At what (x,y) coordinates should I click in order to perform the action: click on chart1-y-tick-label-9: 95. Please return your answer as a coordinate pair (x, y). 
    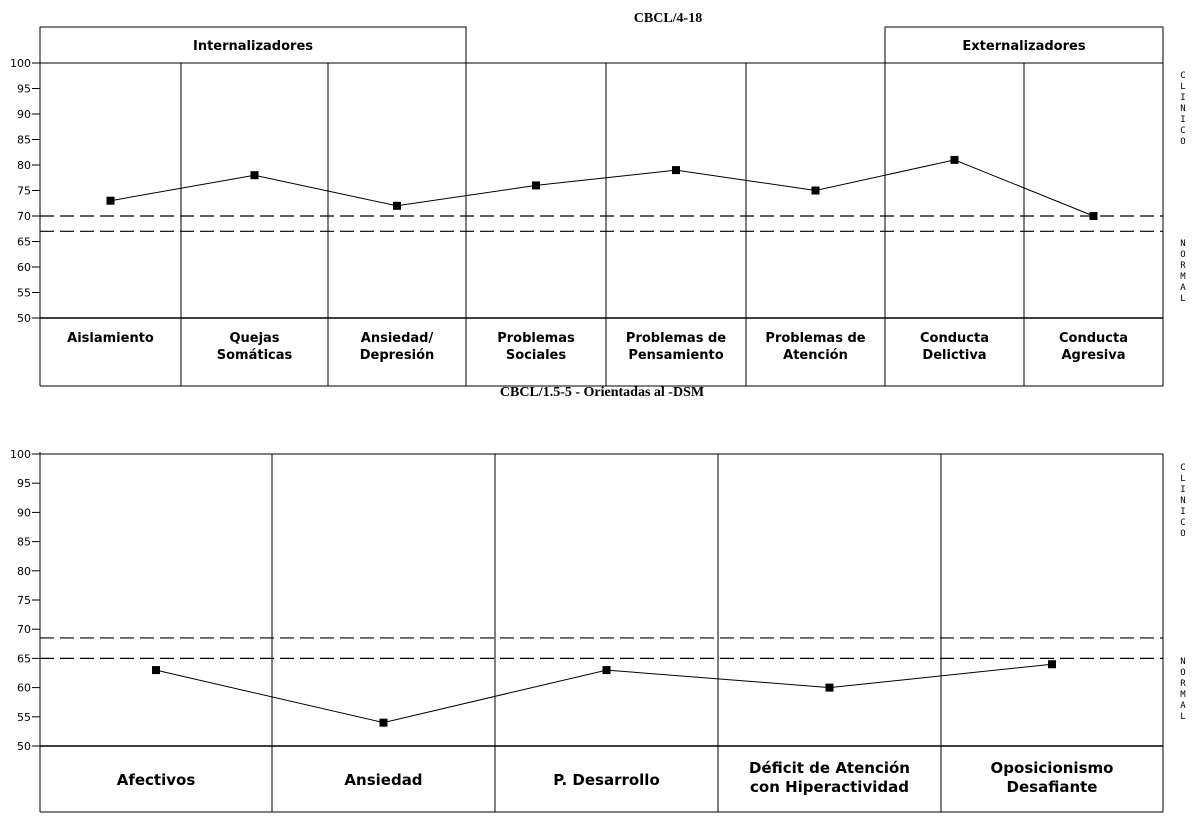
    Looking at the image, I should click on (24, 89).